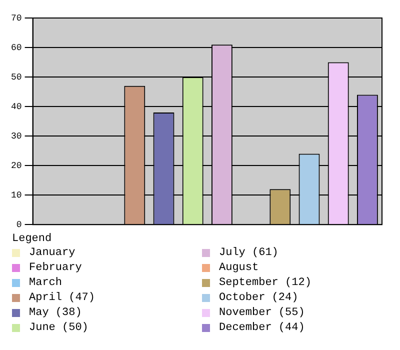  Describe the element at coordinates (16, 107) in the screenshot. I see `y-tick-label: 40` at that location.